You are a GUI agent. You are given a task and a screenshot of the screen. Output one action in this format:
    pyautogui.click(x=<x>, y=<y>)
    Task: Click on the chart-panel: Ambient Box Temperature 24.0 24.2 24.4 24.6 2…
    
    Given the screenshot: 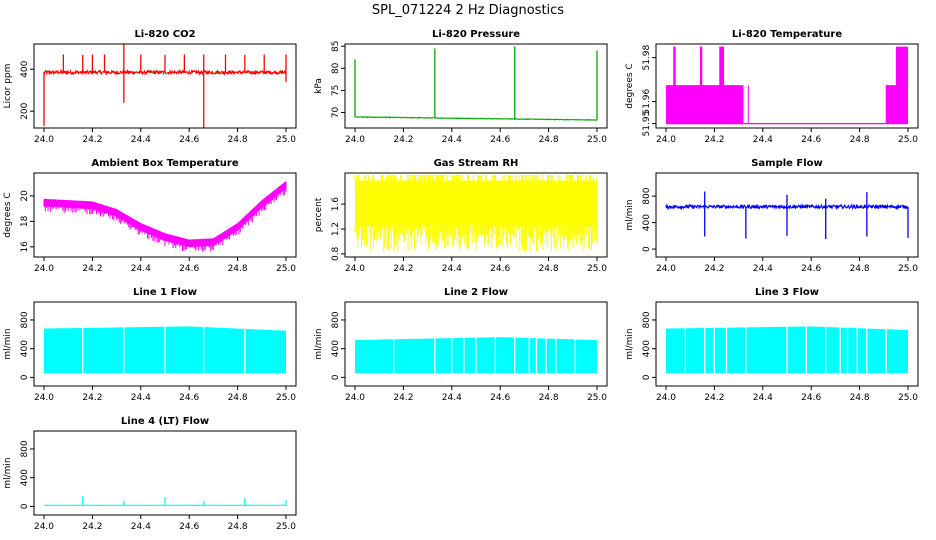 What is the action you would take?
    pyautogui.click(x=150, y=216)
    